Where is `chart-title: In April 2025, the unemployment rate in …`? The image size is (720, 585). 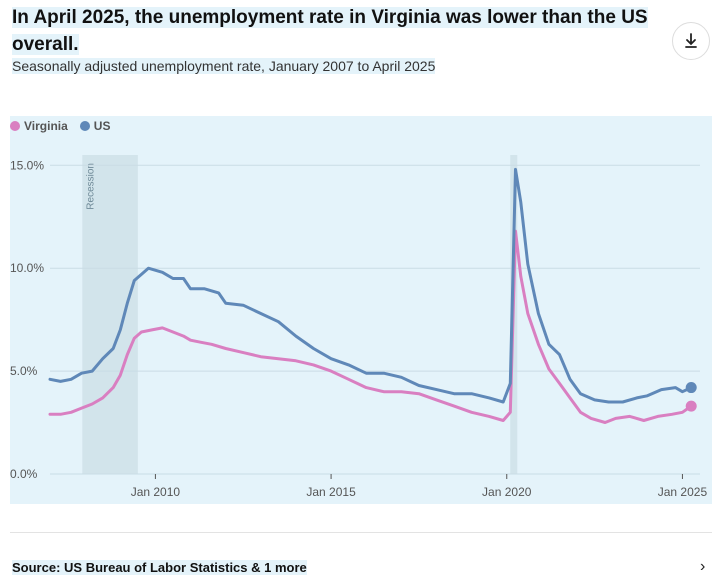 chart-title: In April 2025, the unemployment rate in … is located at coordinates (330, 31).